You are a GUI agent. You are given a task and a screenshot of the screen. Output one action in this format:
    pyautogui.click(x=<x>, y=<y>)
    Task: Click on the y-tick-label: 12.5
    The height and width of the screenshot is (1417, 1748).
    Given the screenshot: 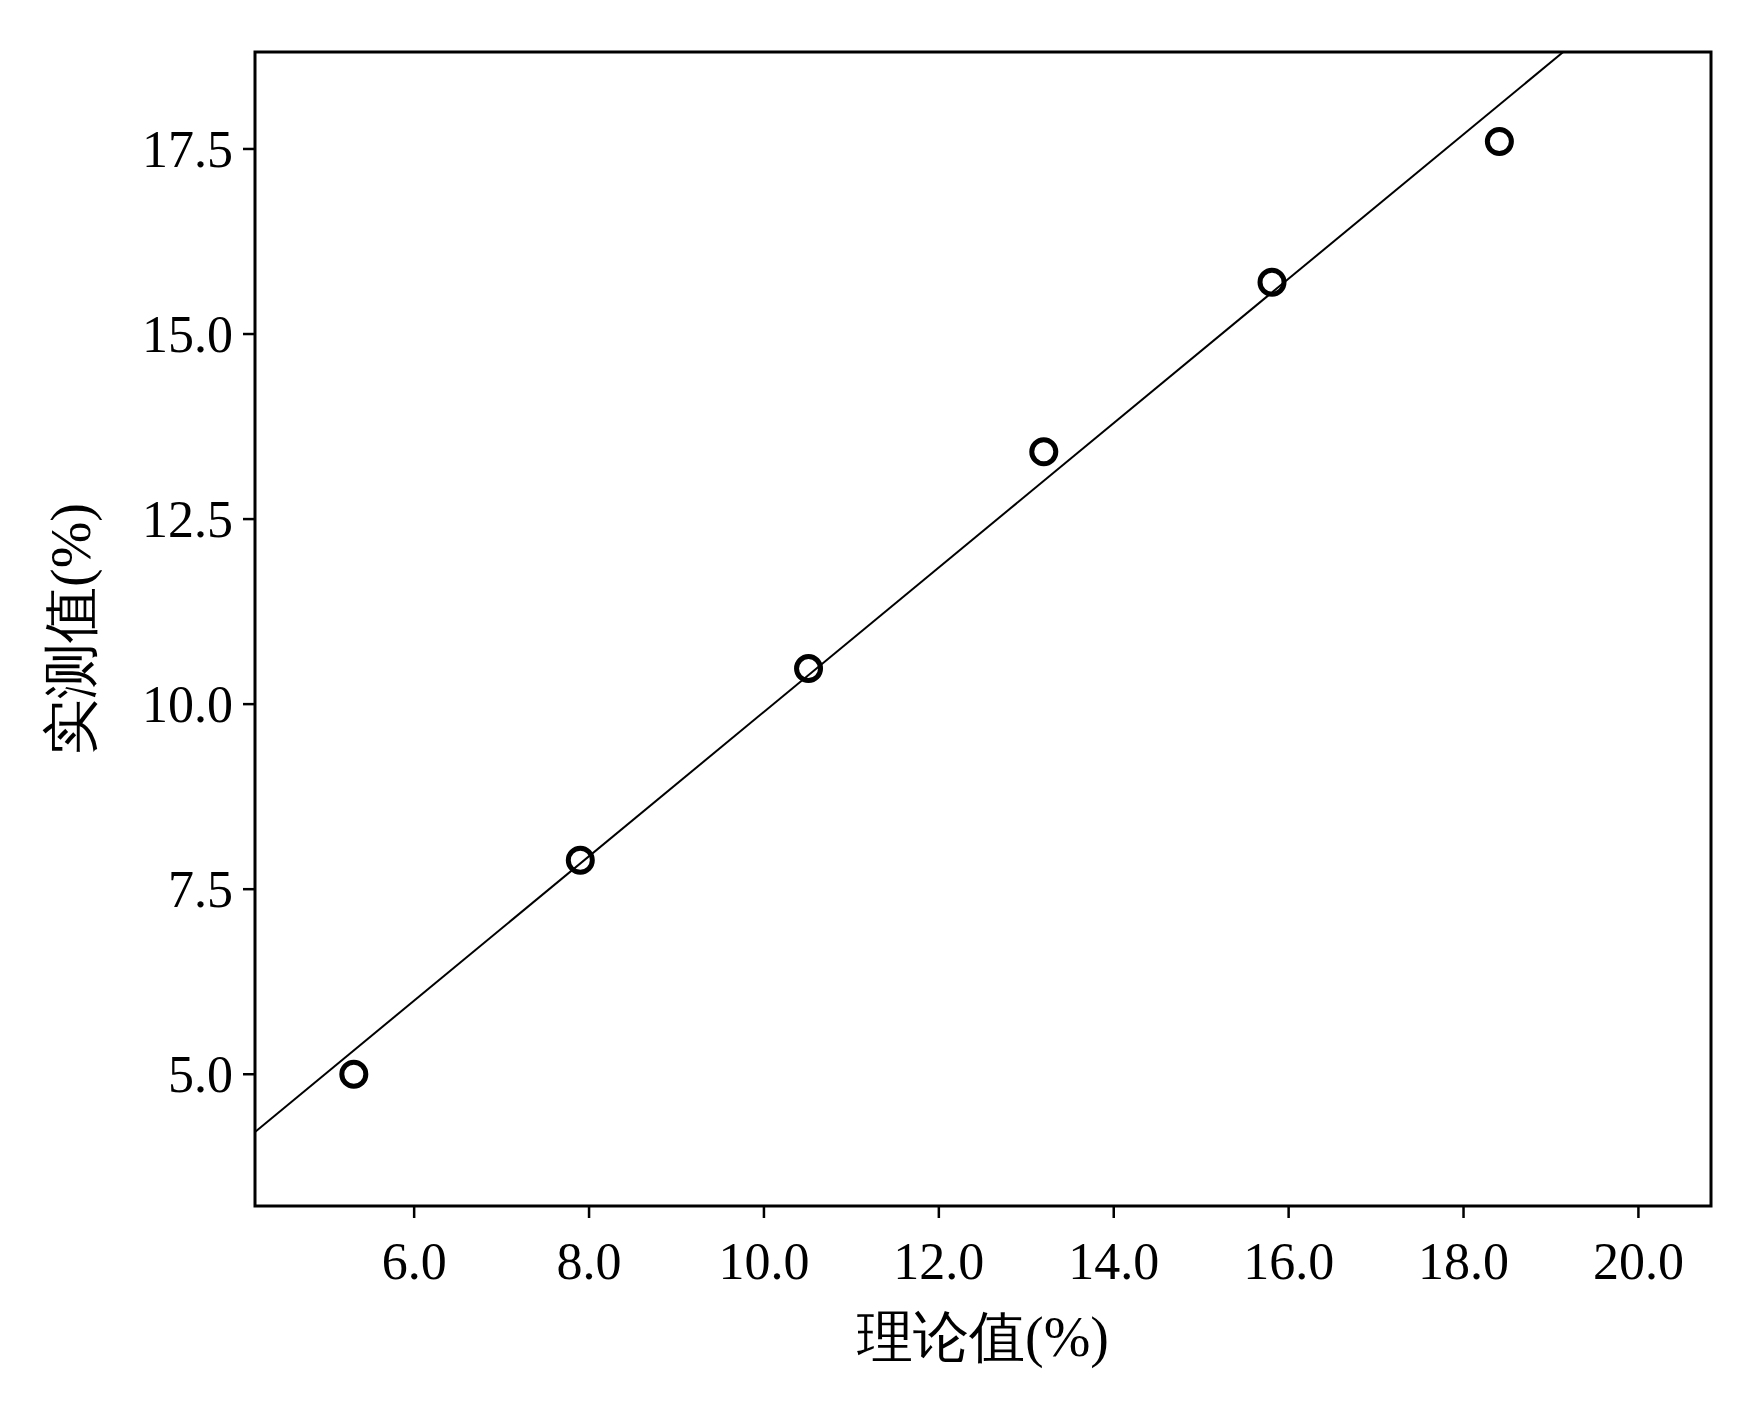 What is the action you would take?
    pyautogui.click(x=187, y=520)
    